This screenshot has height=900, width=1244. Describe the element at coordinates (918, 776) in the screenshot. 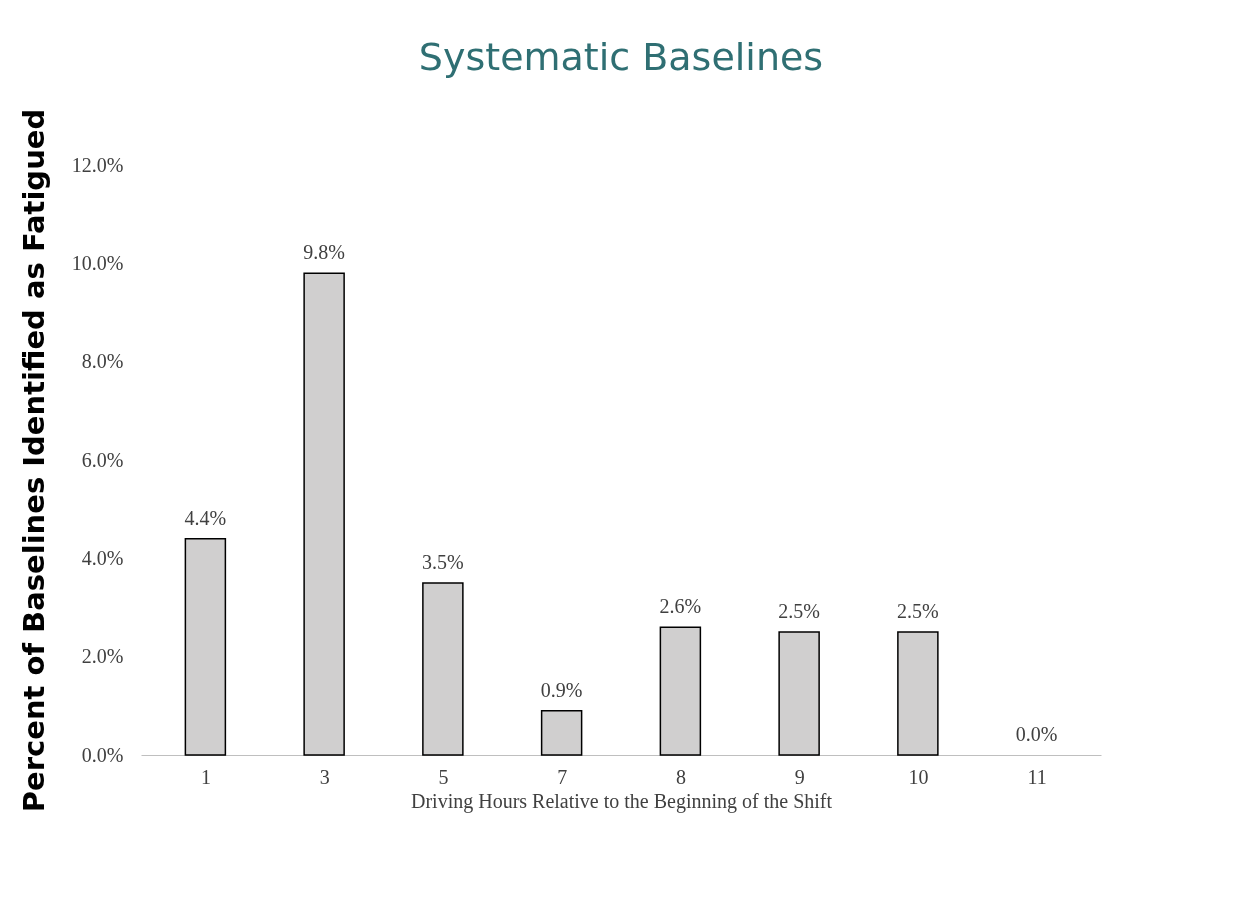

I see `x-tick-label: 10` at that location.